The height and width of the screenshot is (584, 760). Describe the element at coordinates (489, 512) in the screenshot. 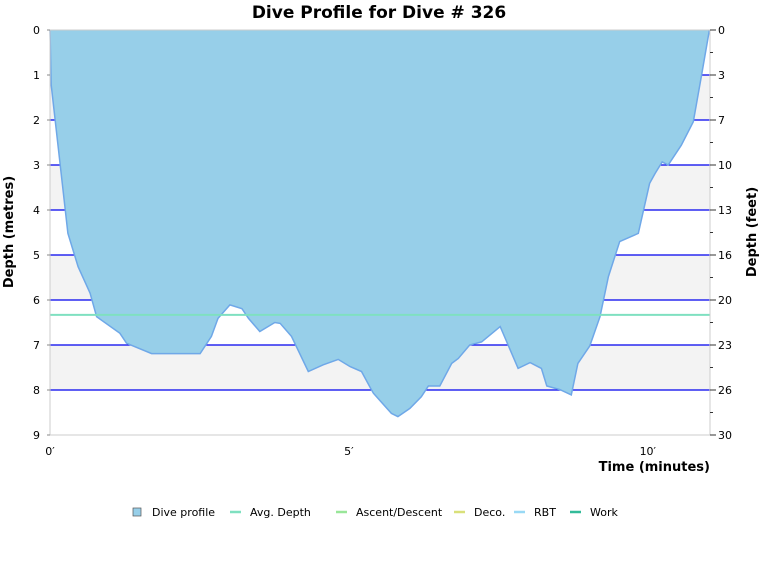

I see `legend-label: Deco.` at that location.